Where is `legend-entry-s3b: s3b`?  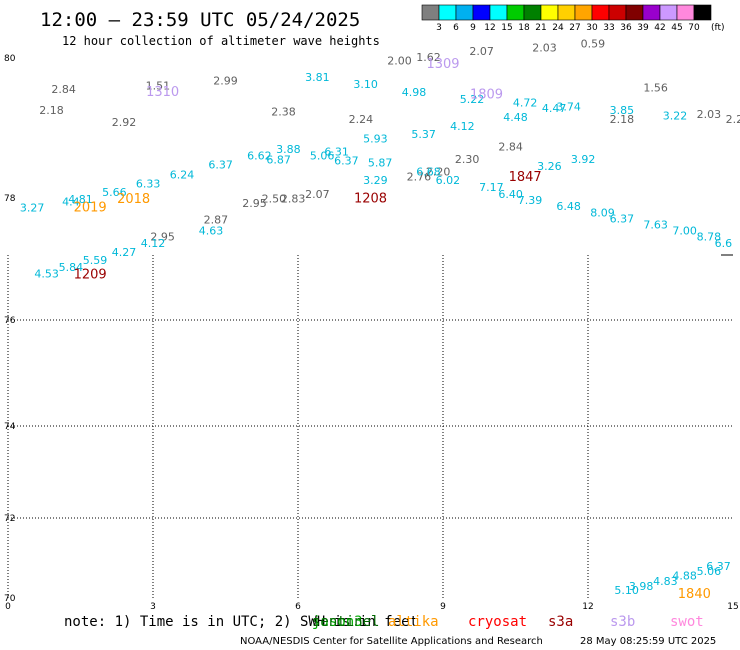
legend-entry-s3b: s3b is located at coordinates (622, 622).